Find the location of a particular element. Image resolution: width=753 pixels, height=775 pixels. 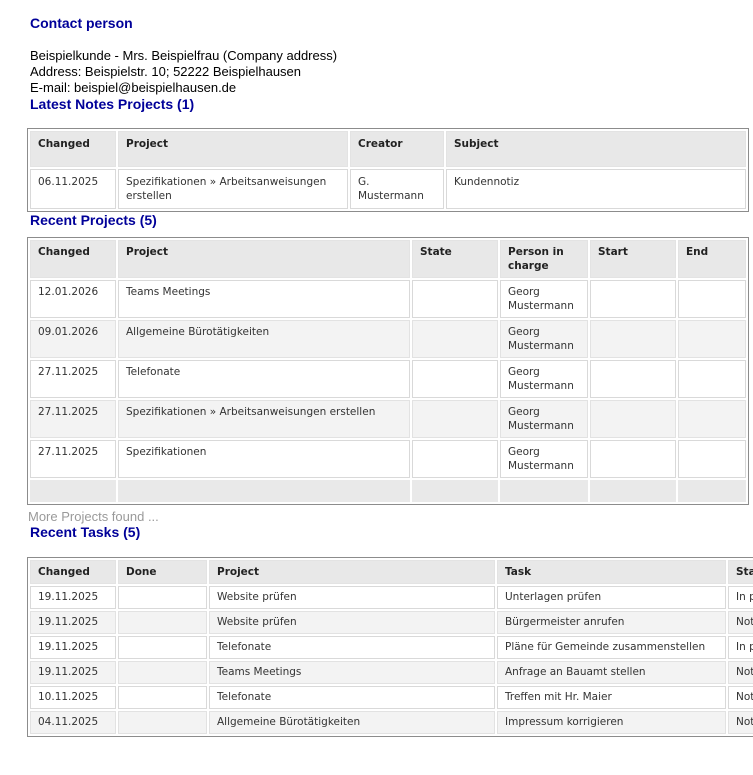

table-row: 27.11.2025 Telefonate Georg Mustermann is located at coordinates (388, 379).